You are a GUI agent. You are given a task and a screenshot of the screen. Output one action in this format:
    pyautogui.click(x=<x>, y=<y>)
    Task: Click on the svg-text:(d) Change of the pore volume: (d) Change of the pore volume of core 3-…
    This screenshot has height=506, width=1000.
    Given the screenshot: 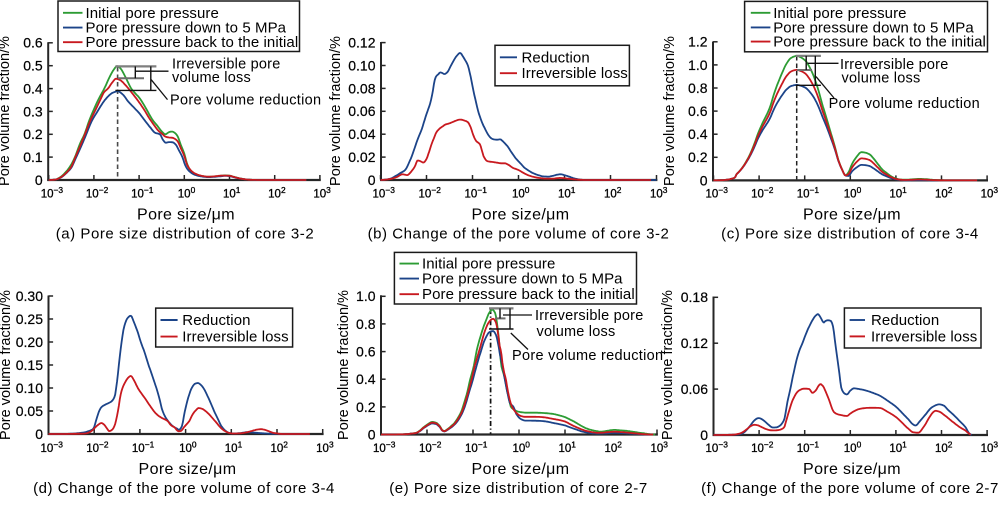 What is the action you would take?
    pyautogui.click(x=184, y=488)
    